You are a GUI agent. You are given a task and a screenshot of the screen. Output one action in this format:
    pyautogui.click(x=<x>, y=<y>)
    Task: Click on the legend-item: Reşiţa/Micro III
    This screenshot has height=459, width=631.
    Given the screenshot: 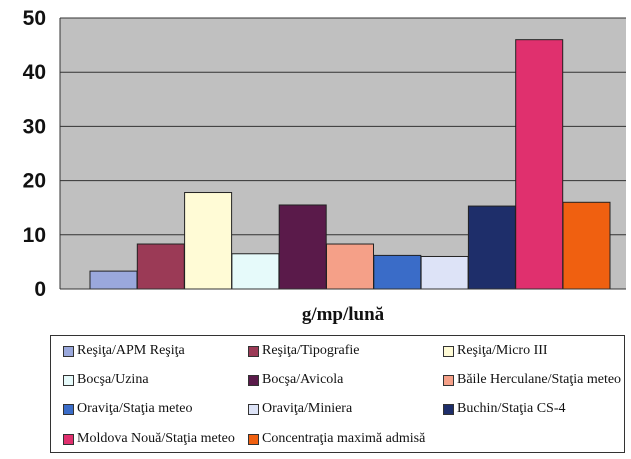 What is the action you would take?
    pyautogui.click(x=495, y=351)
    